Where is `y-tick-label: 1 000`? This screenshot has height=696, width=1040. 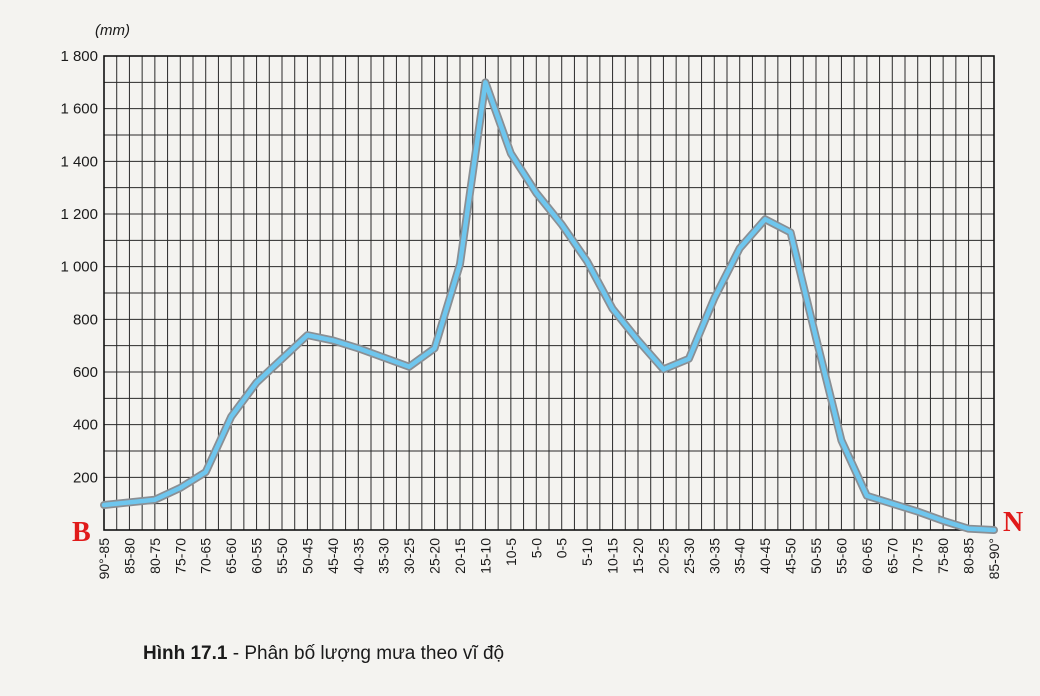
y-tick-label: 1 000 is located at coordinates (79, 267).